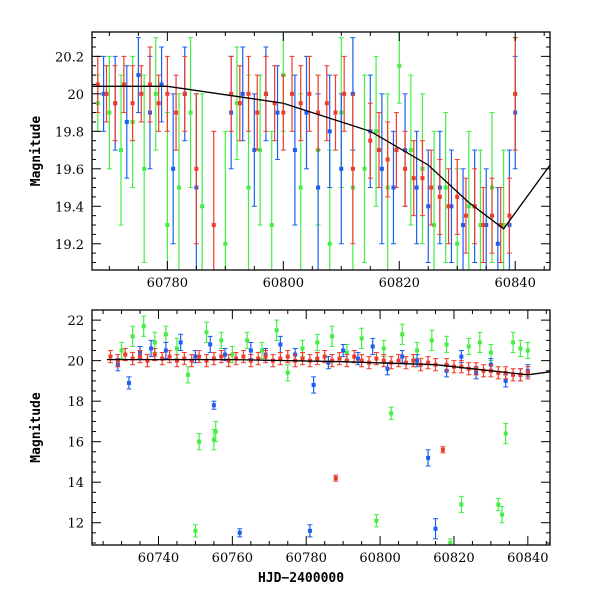  Describe the element at coordinates (301, 578) in the screenshot. I see `x-axis-title-bottom: HJD−2400000` at that location.